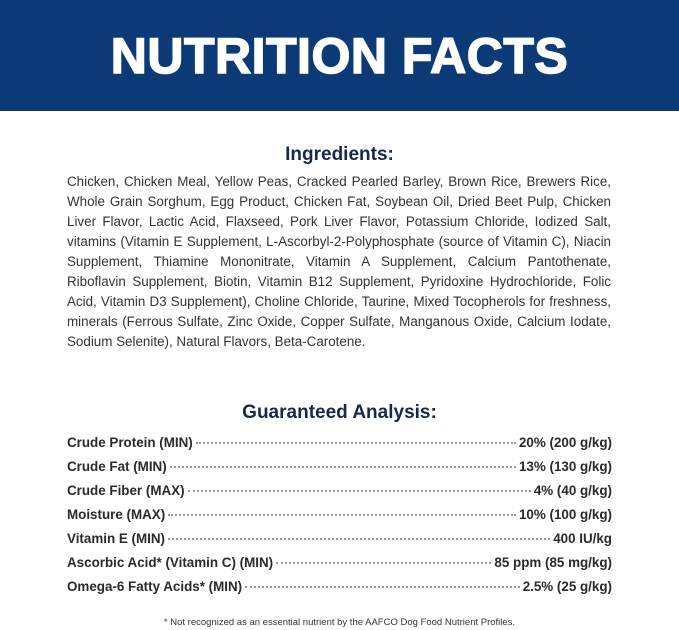 Image resolution: width=679 pixels, height=630 pixels. I want to click on nutrient-value: 85 ppm (85 mg/kg), so click(553, 562).